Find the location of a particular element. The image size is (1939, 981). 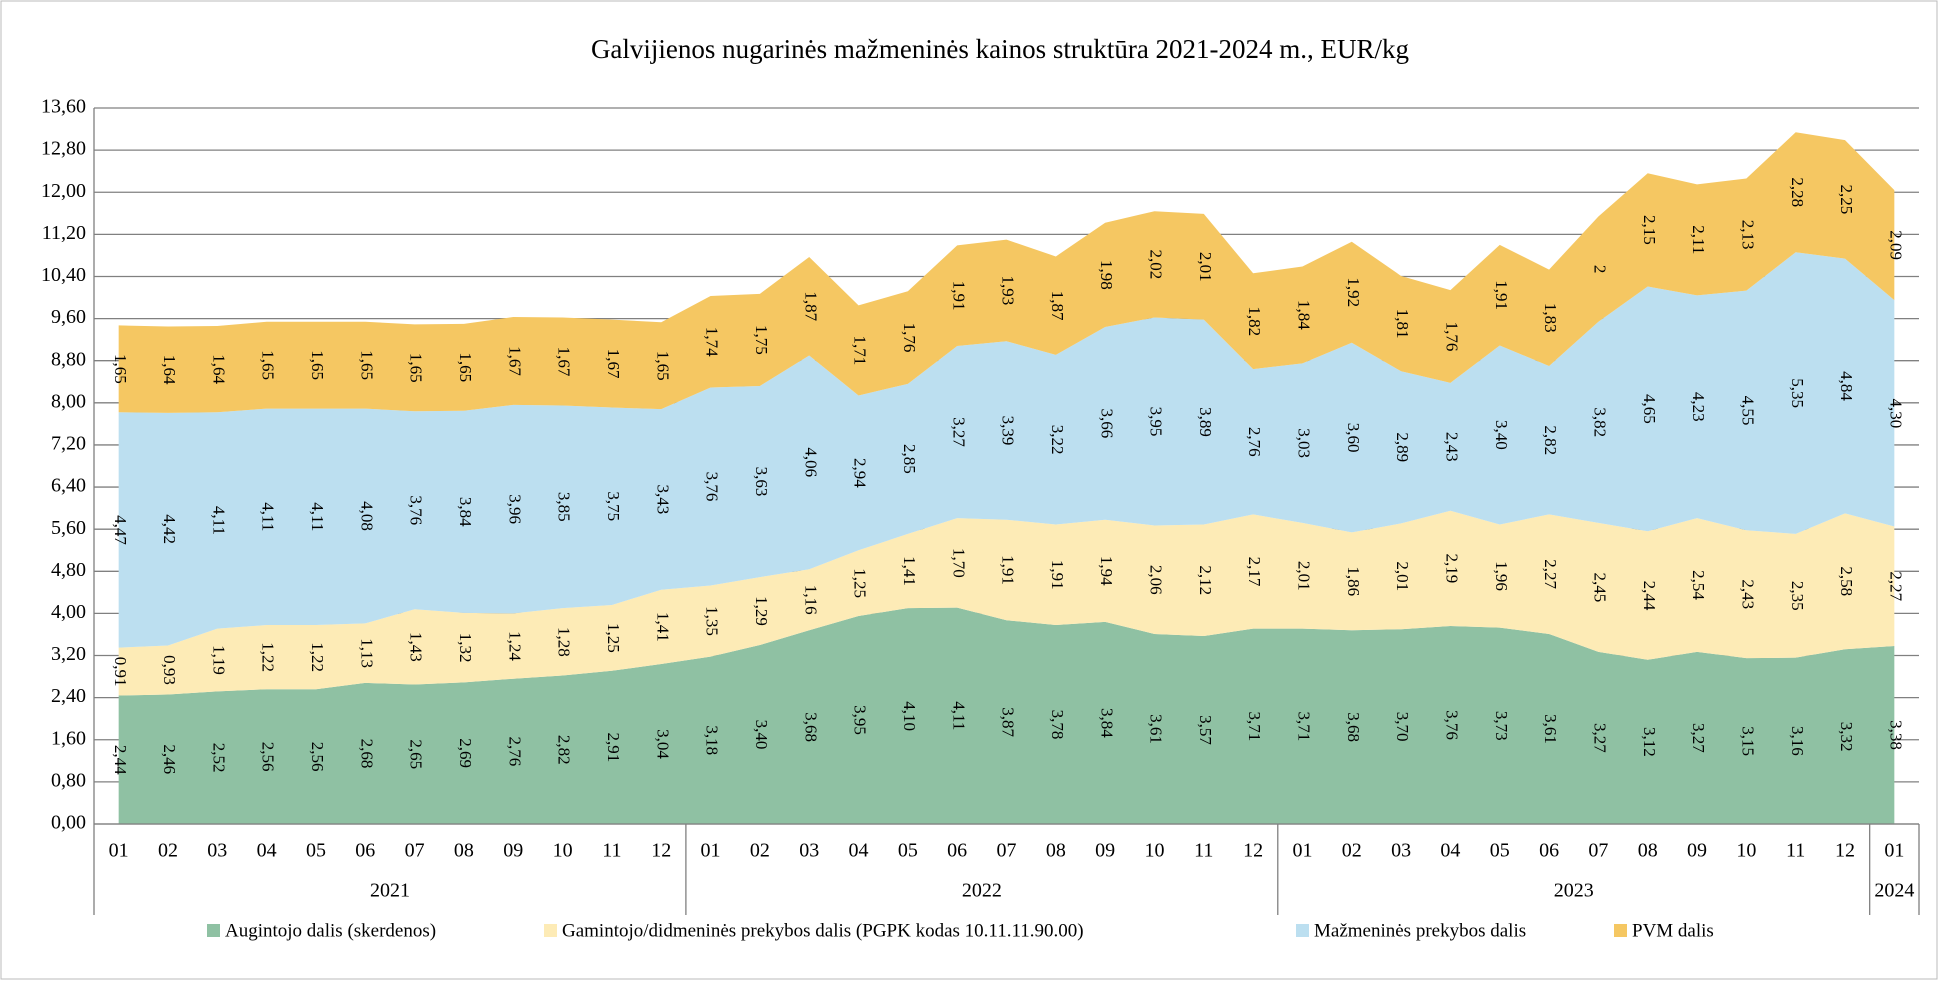

data-label: 1,82 is located at coordinates (1254, 321).